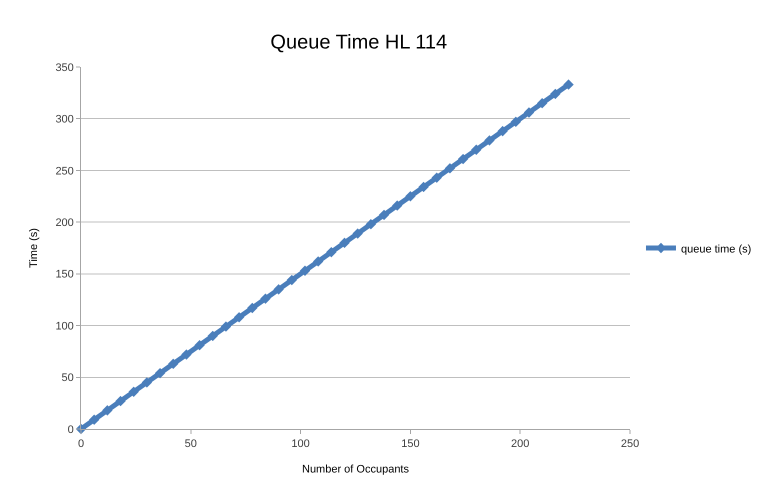 The width and height of the screenshot is (780, 492). Describe the element at coordinates (64, 274) in the screenshot. I see `y-tick-label: 150` at that location.